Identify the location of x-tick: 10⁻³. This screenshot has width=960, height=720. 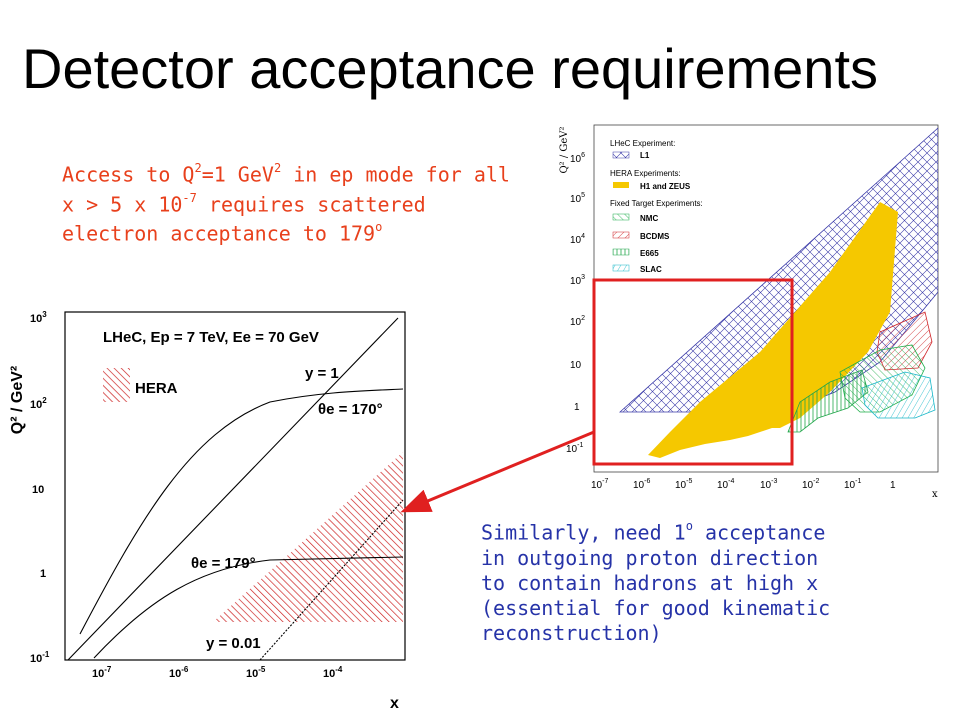
(768, 484).